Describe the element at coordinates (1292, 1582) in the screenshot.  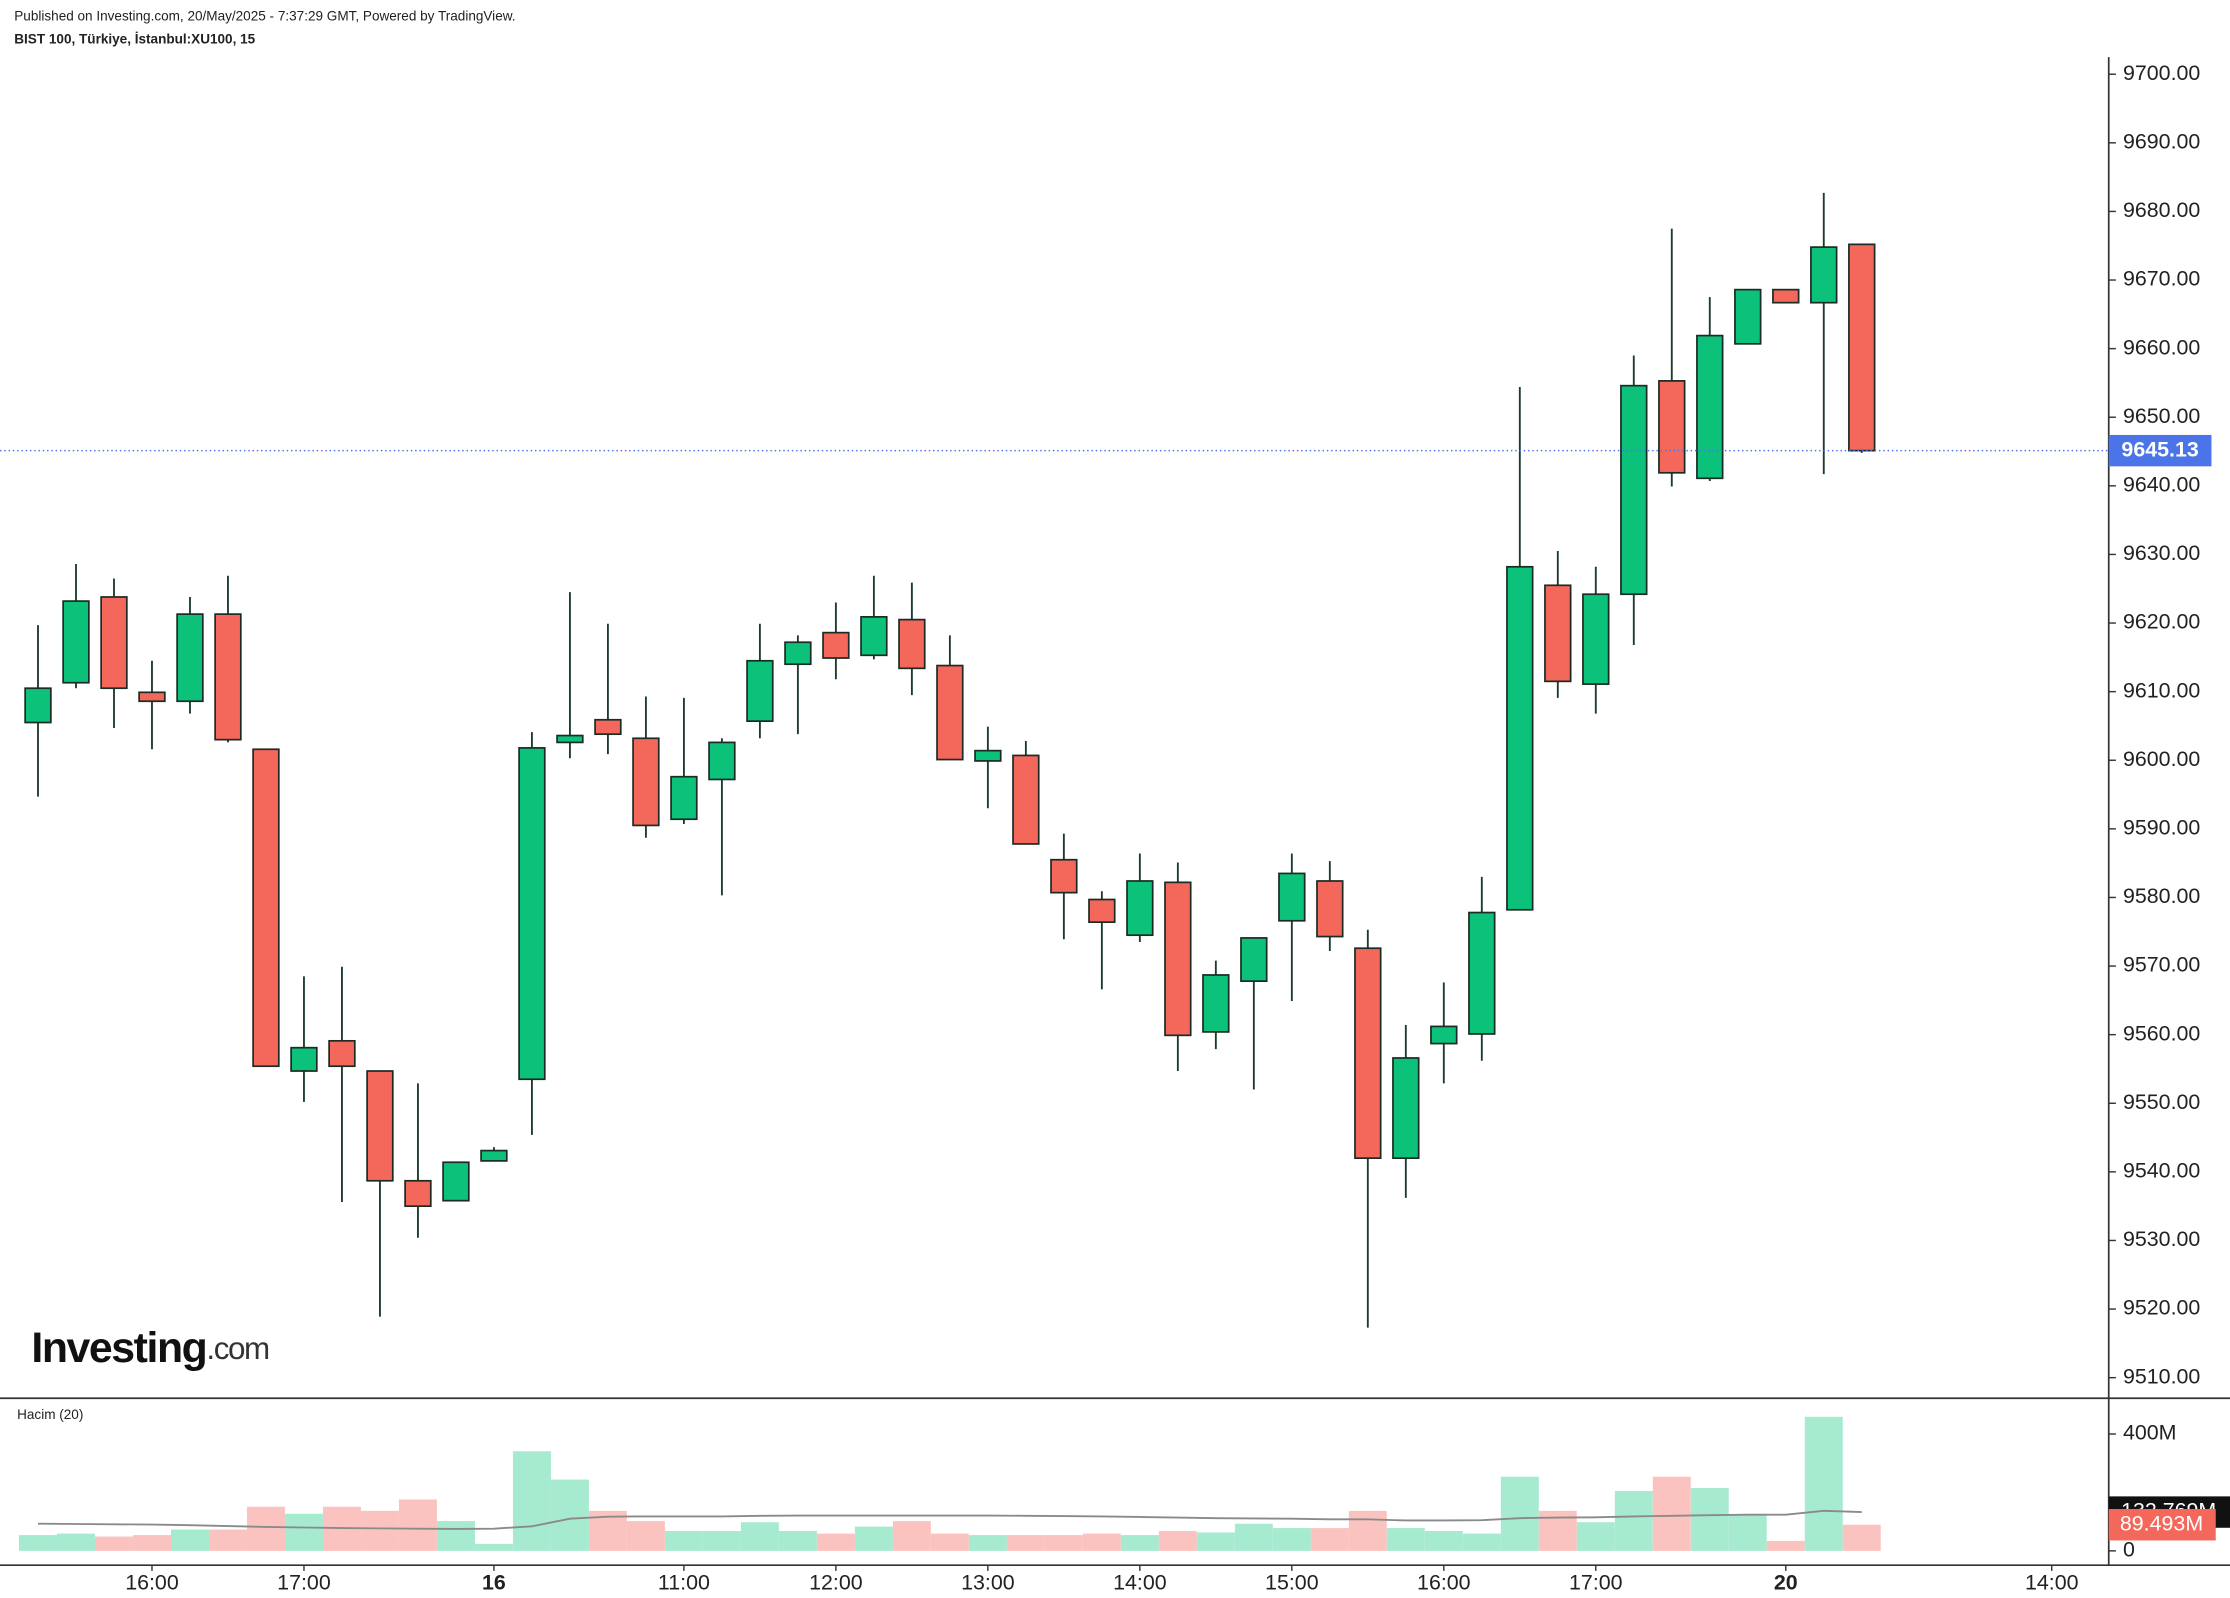
I see `x-tick-label: 15:00` at that location.